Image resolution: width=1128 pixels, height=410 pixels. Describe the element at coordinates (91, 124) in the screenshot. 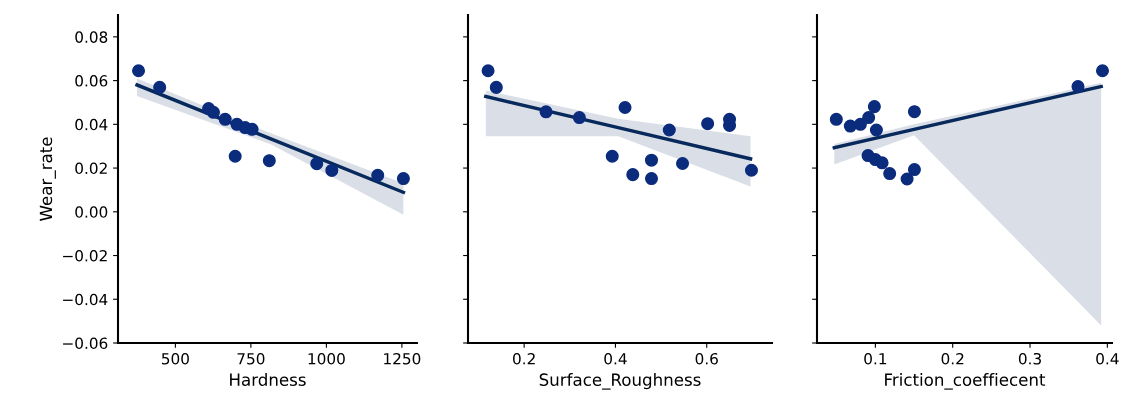

I see `y-tick-label: 0.04` at that location.